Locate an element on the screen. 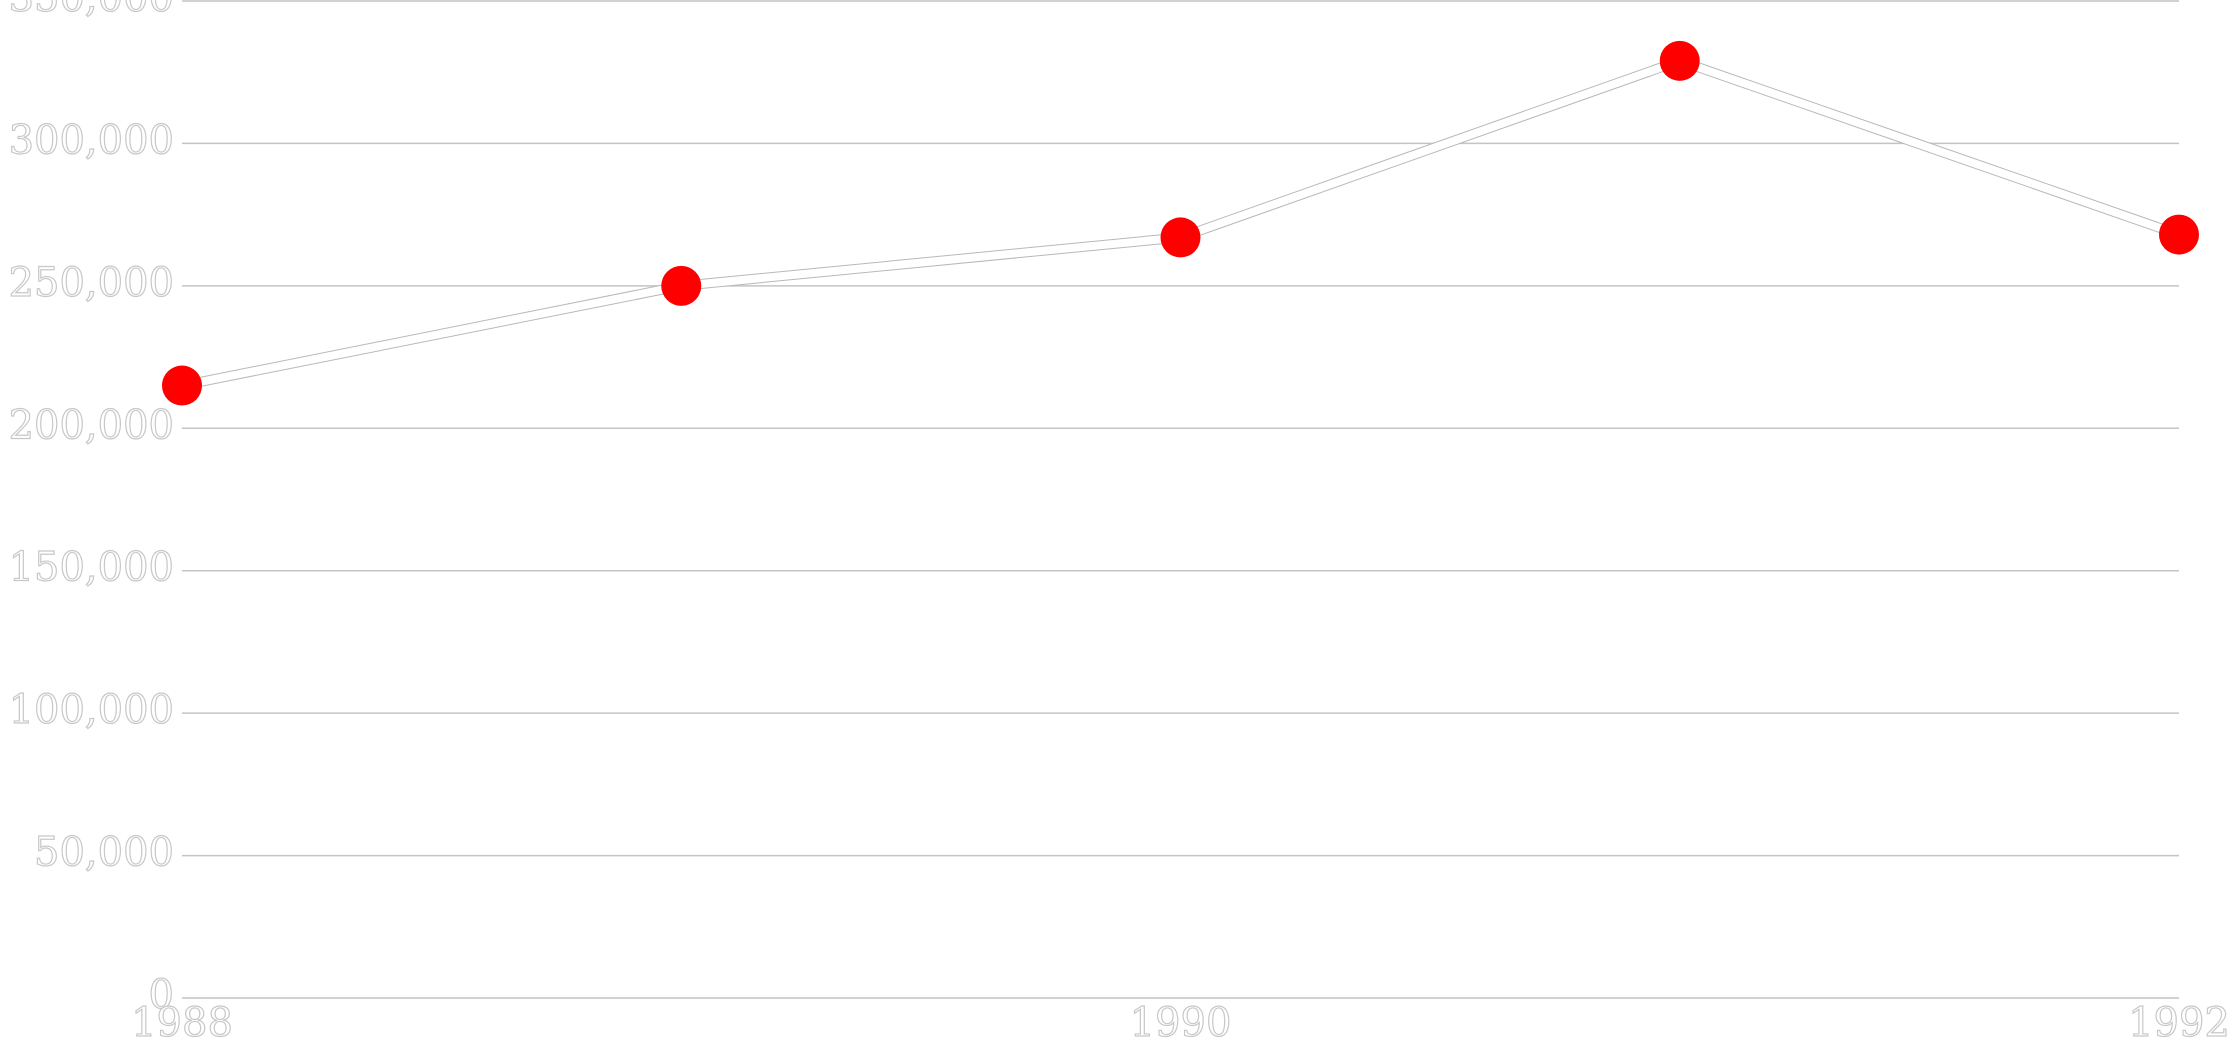  x-tick-label: 1990 is located at coordinates (1181, 1023).